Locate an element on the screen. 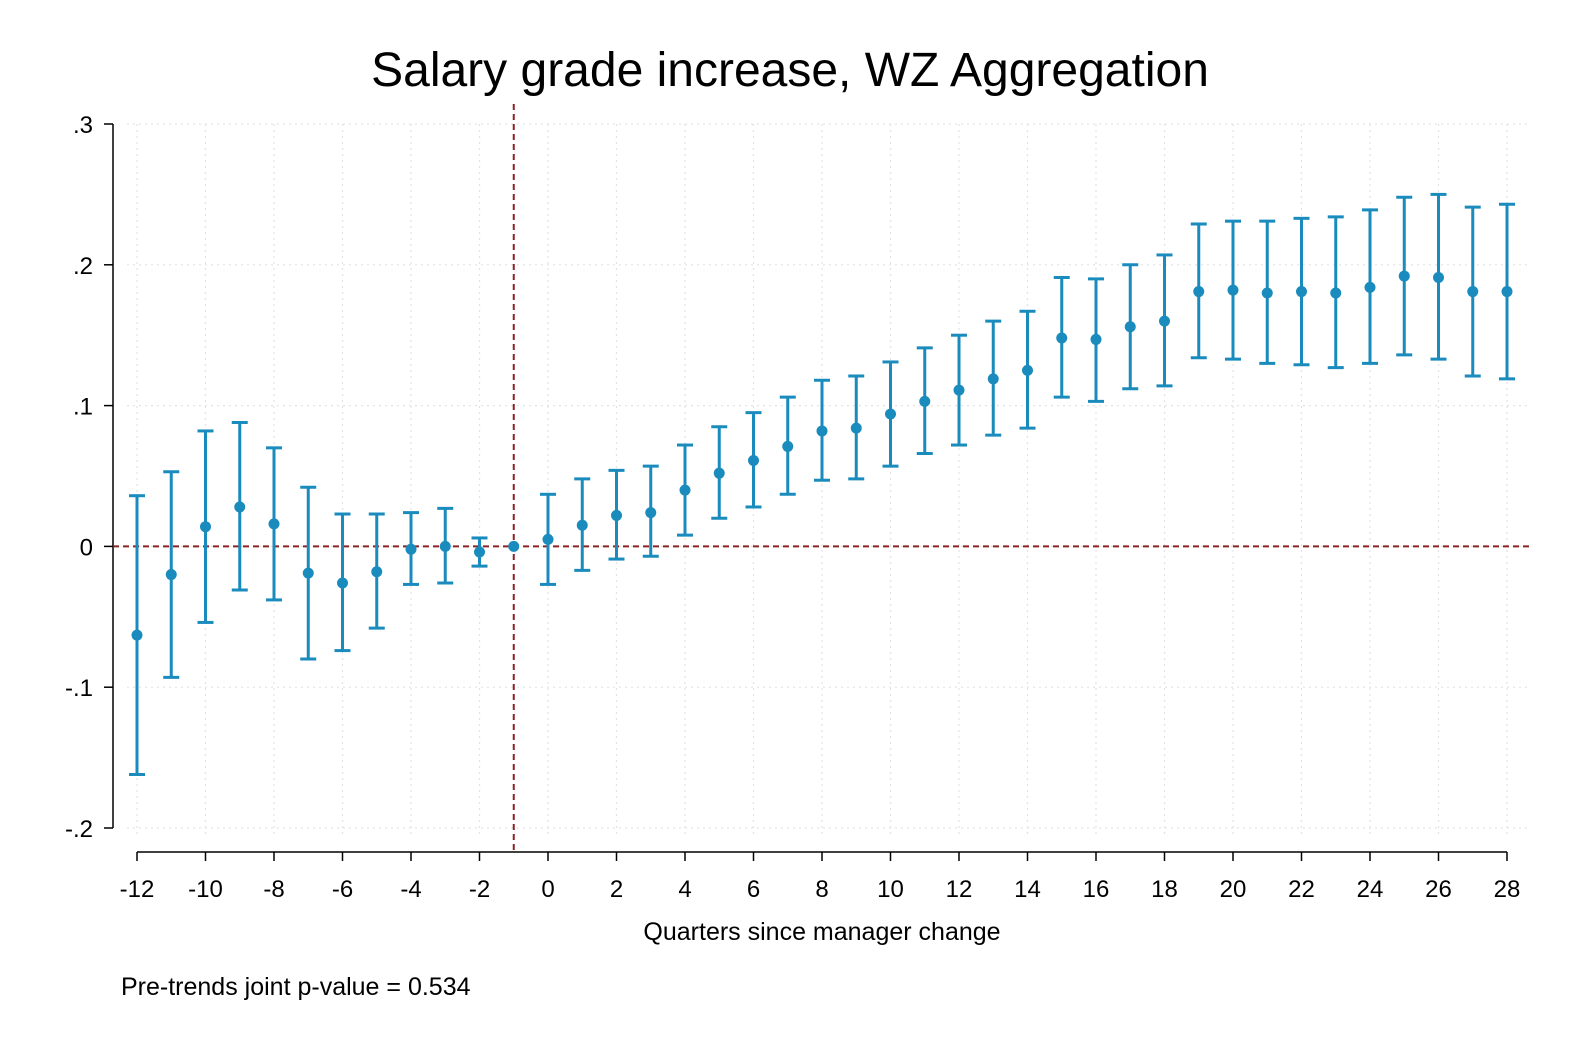 This screenshot has width=1572, height=1048. pretrend-note: Pre-trends joint p-value = 0.534 is located at coordinates (296, 987).